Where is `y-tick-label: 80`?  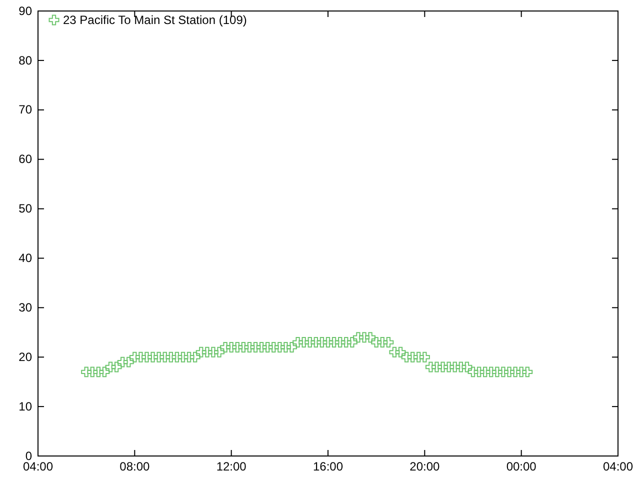 y-tick-label: 80 is located at coordinates (25, 60).